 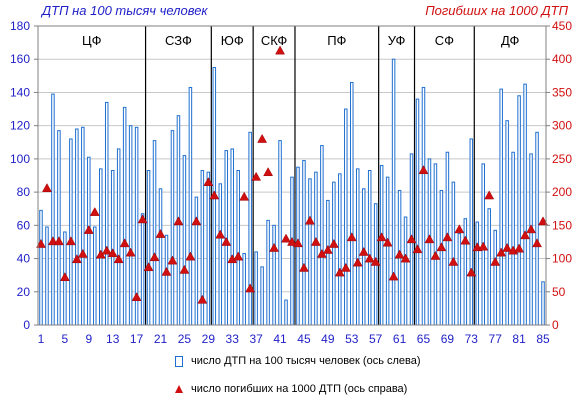 What do you see at coordinates (20, 92) in the screenshot?
I see `left-tick-label: 140` at bounding box center [20, 92].